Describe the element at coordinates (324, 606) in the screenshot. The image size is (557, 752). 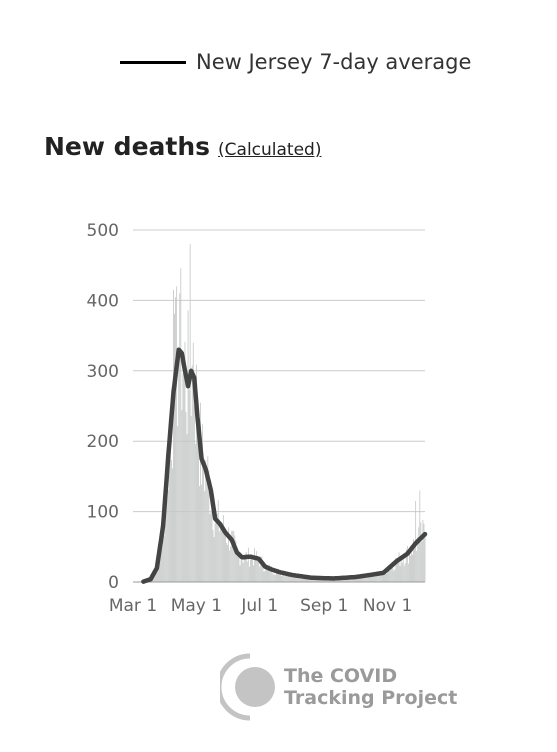
I see `x-tick-label: Sep 1` at that location.